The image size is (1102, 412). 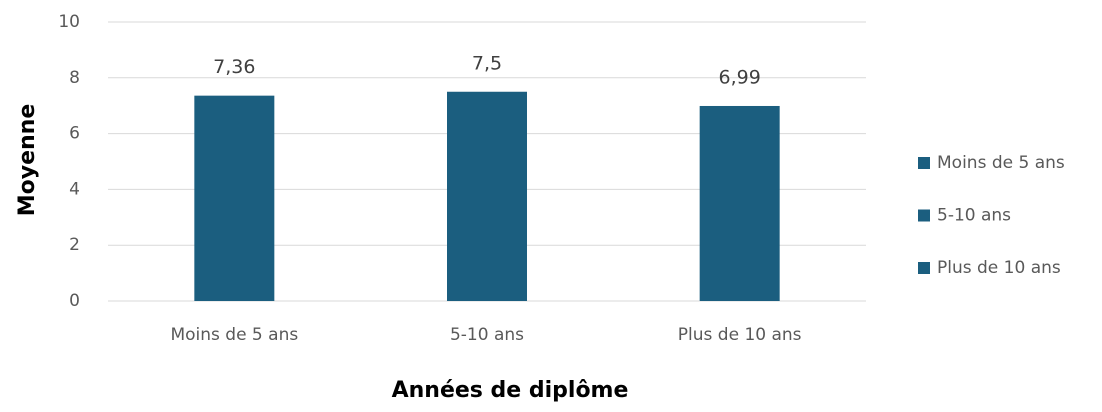 I want to click on value-label: 7,5, so click(x=487, y=63).